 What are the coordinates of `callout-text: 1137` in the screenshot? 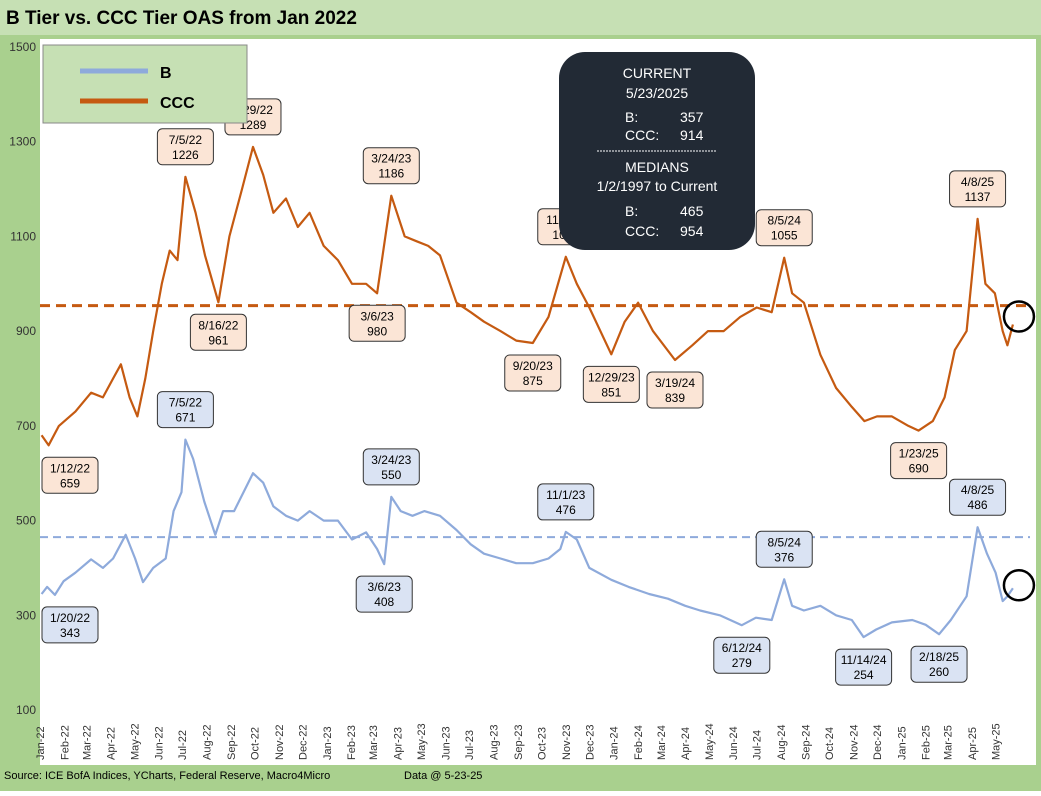 It's located at (978, 197).